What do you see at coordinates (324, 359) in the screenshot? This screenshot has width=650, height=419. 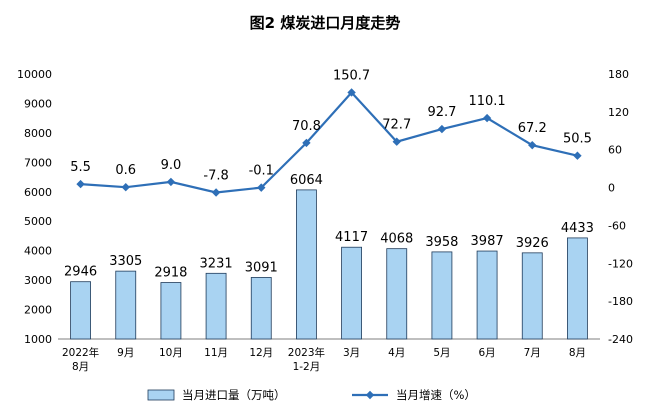 I see `x-ticks: 2022年 8月 9月 10月 11月 12月 2023年 1-2月 3月 4月 5月 6月 7月 8月` at bounding box center [324, 359].